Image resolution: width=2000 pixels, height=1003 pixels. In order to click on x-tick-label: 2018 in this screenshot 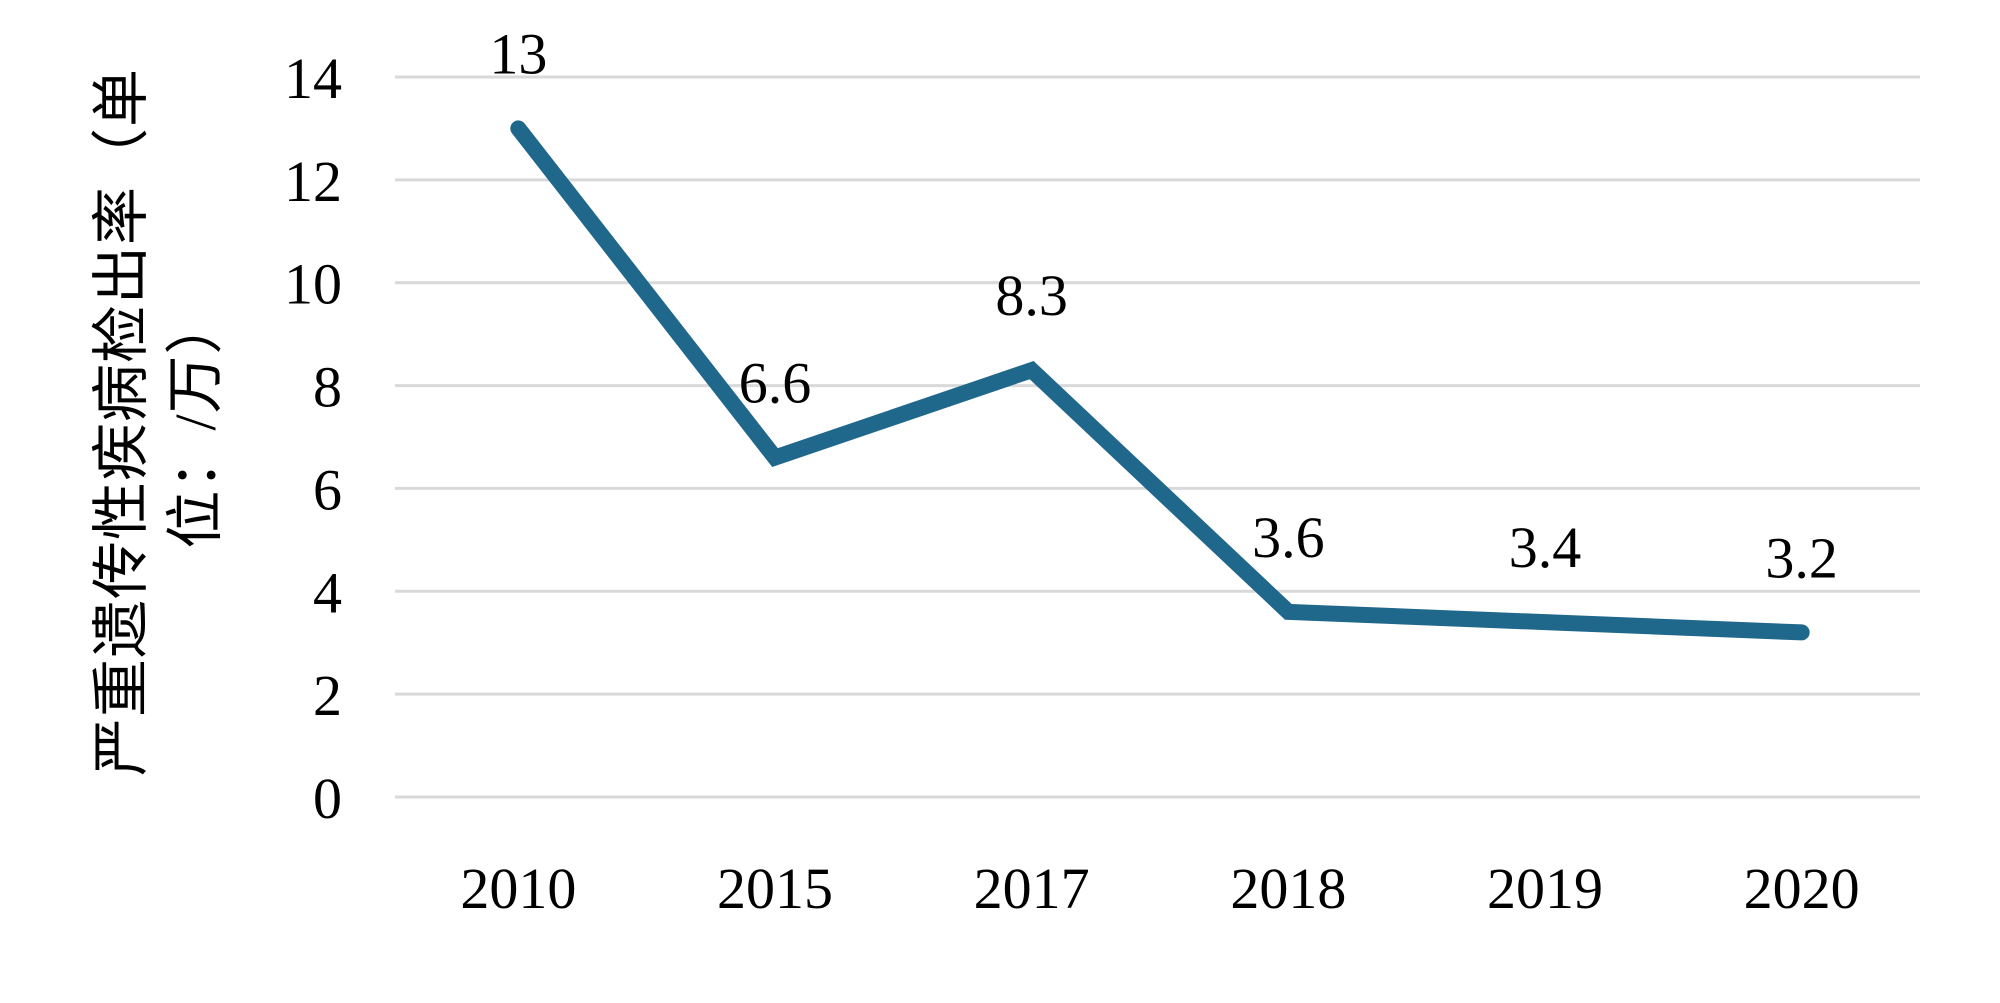, I will do `click(1288, 888)`.